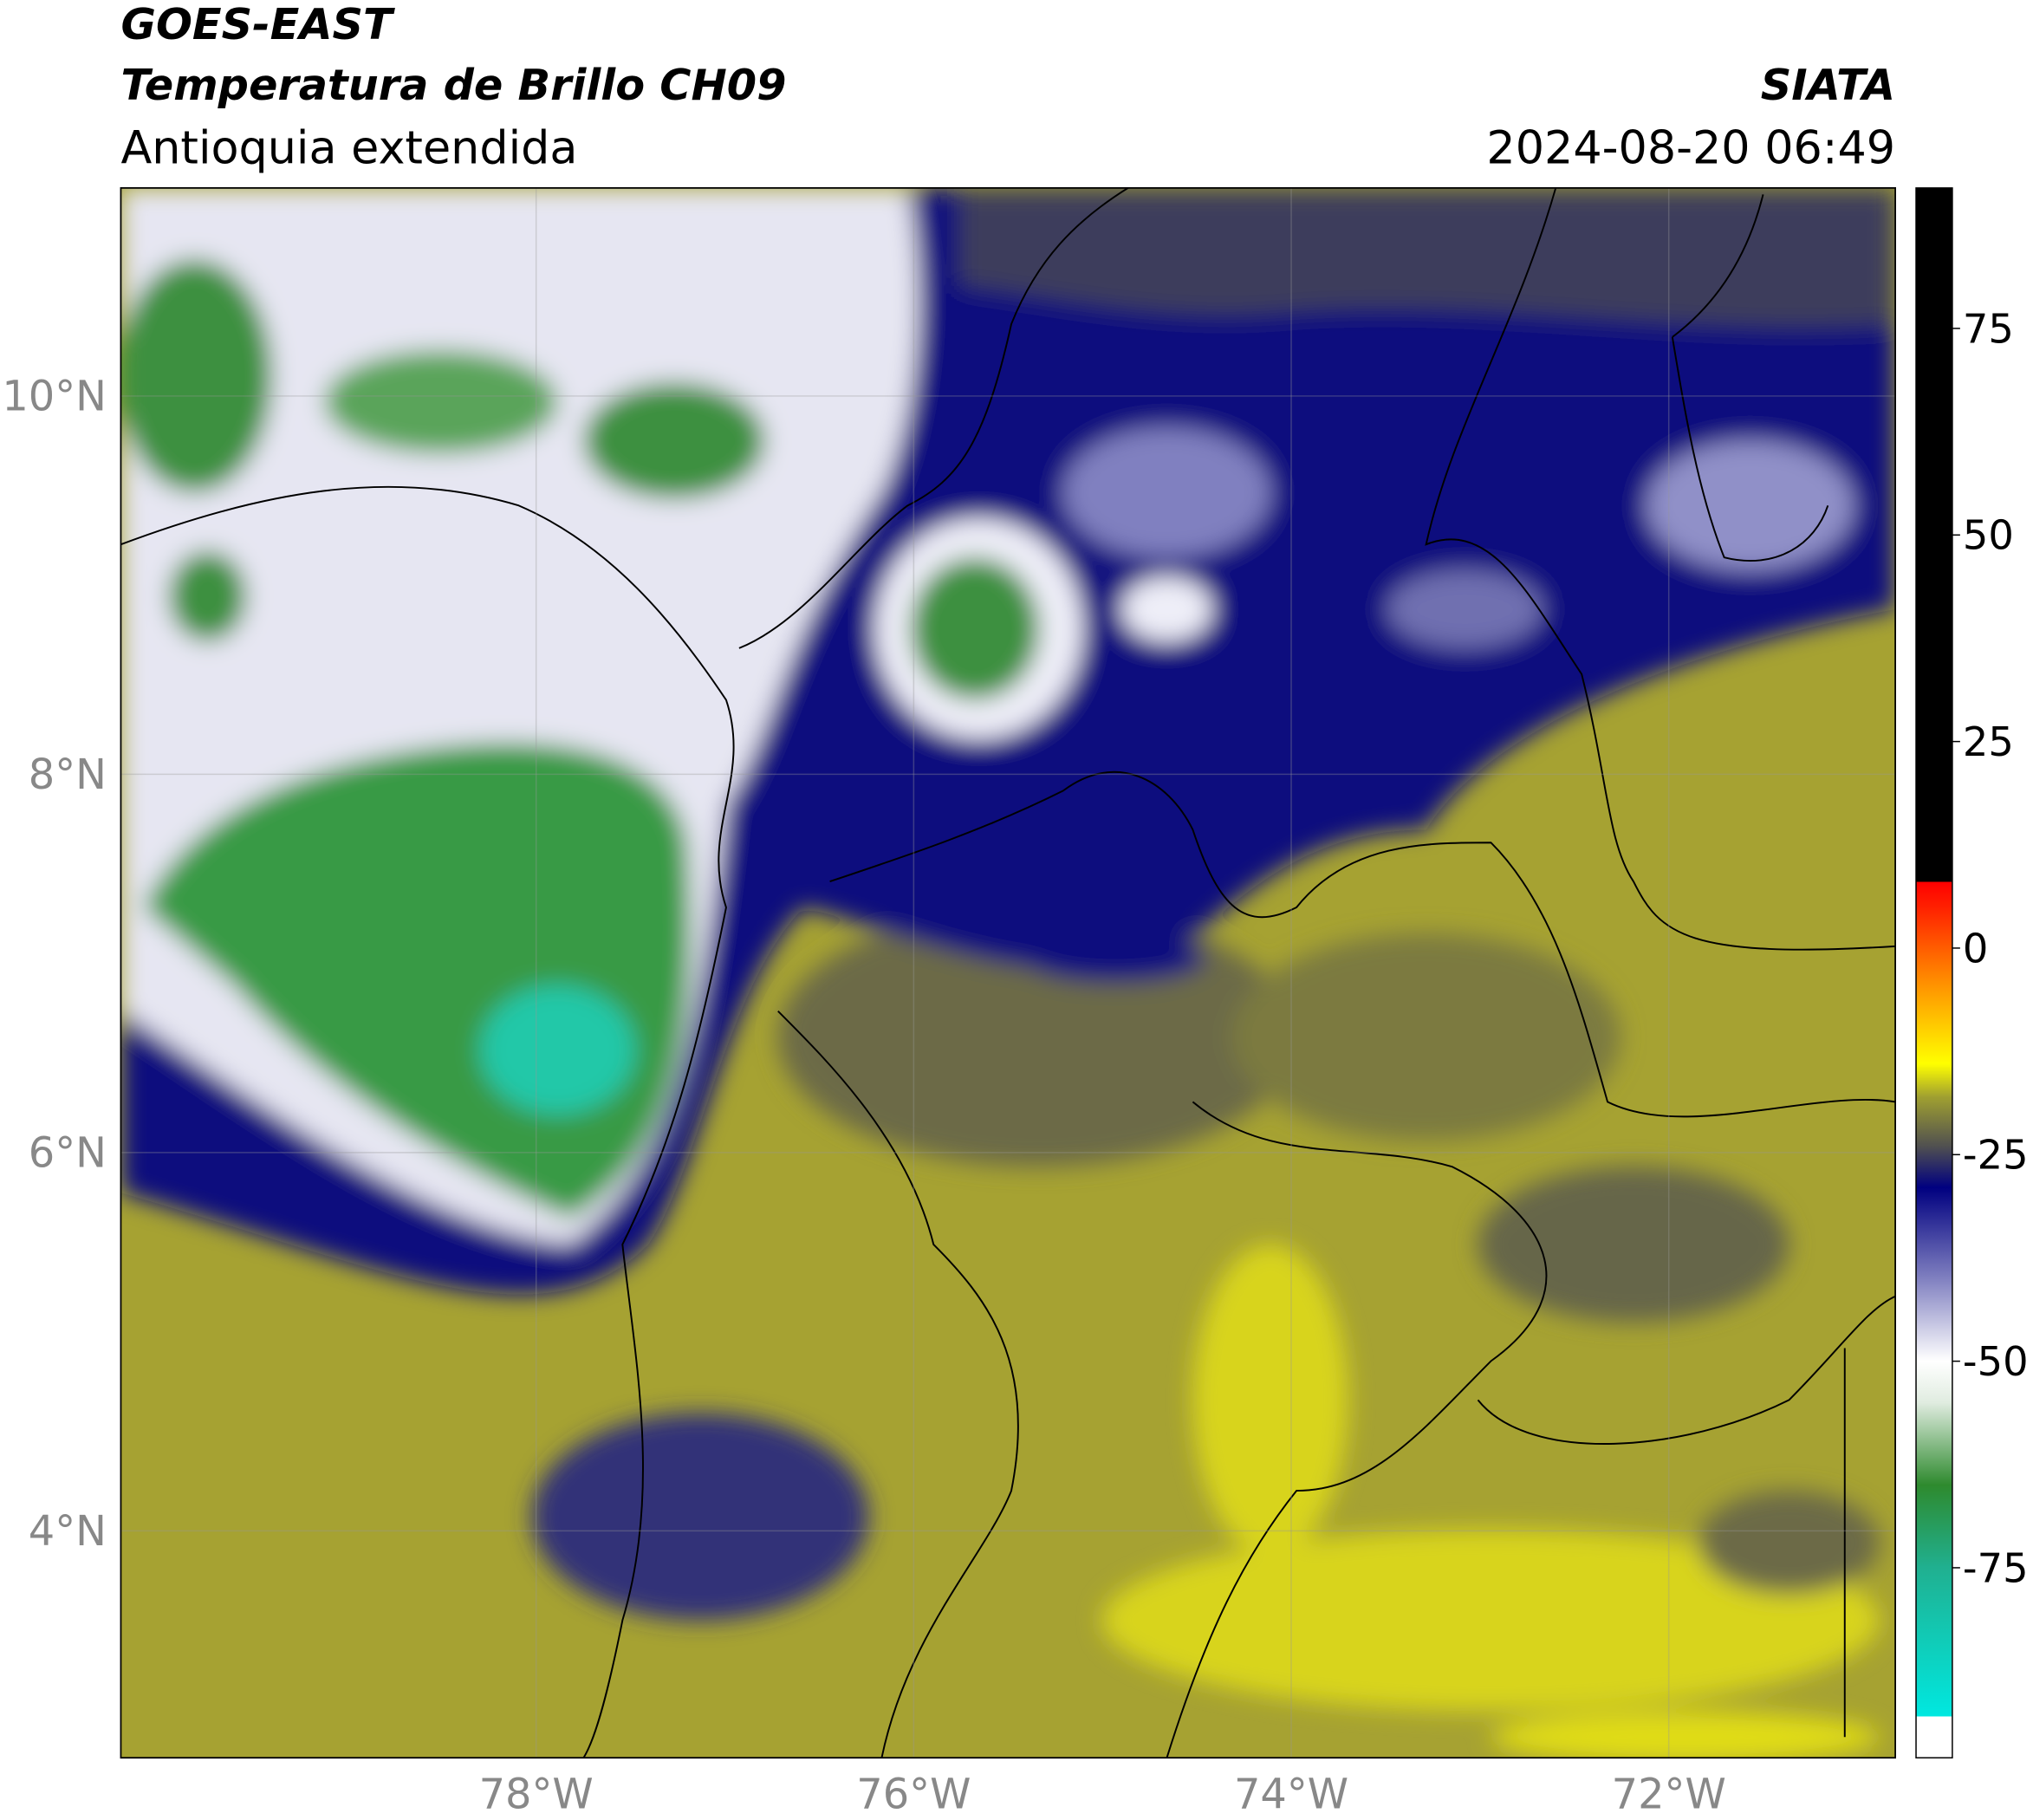  Describe the element at coordinates (1828, 85) in the screenshot. I see `source: SIATA` at that location.